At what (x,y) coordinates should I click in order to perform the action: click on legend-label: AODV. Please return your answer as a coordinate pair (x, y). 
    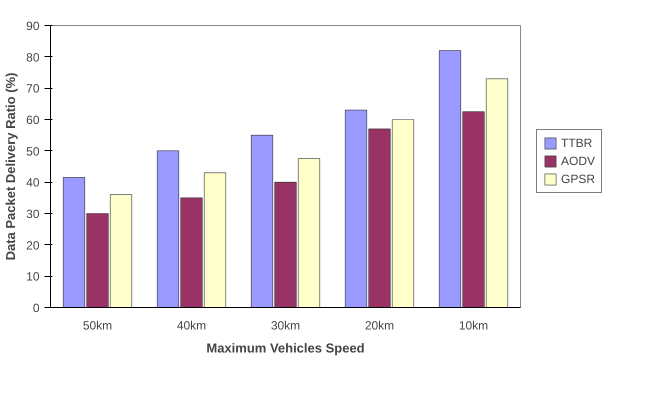
    Looking at the image, I should click on (578, 161).